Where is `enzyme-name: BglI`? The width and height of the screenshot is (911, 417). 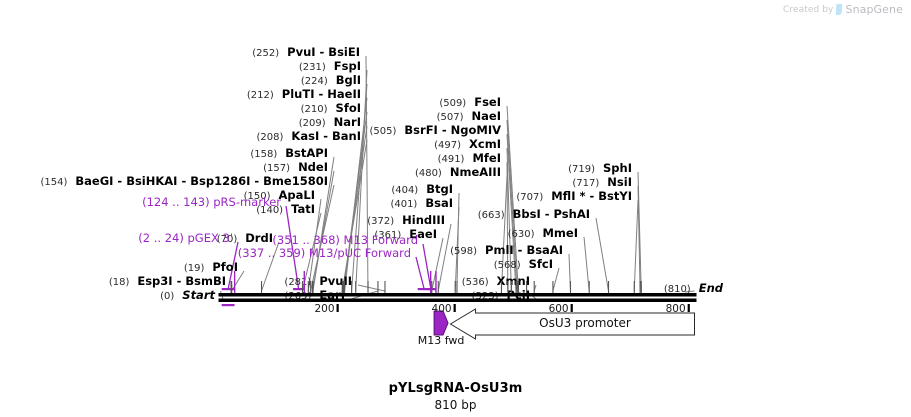
enzyme-name: BglI is located at coordinates (348, 80).